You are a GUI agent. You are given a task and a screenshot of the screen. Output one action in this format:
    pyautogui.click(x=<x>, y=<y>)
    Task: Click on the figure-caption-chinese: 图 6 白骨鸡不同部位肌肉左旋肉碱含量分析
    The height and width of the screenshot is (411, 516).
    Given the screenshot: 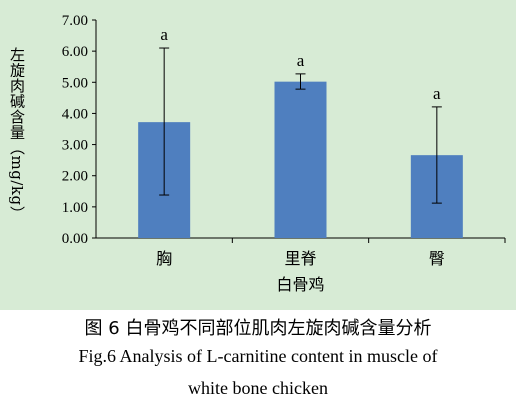 What is the action you would take?
    pyautogui.click(x=258, y=328)
    